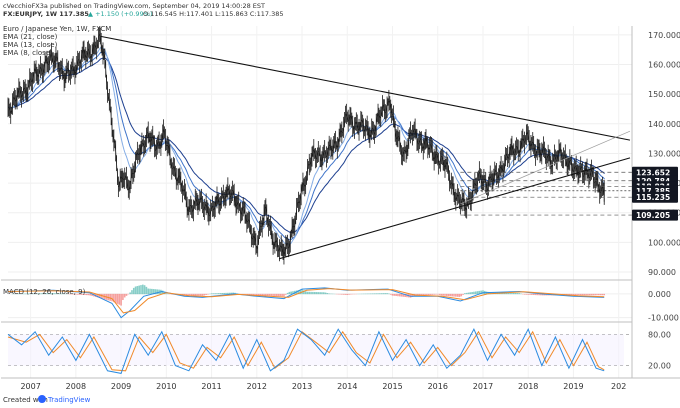 The image size is (680, 408). I want to click on x-tick-label: 2008, so click(76, 386).